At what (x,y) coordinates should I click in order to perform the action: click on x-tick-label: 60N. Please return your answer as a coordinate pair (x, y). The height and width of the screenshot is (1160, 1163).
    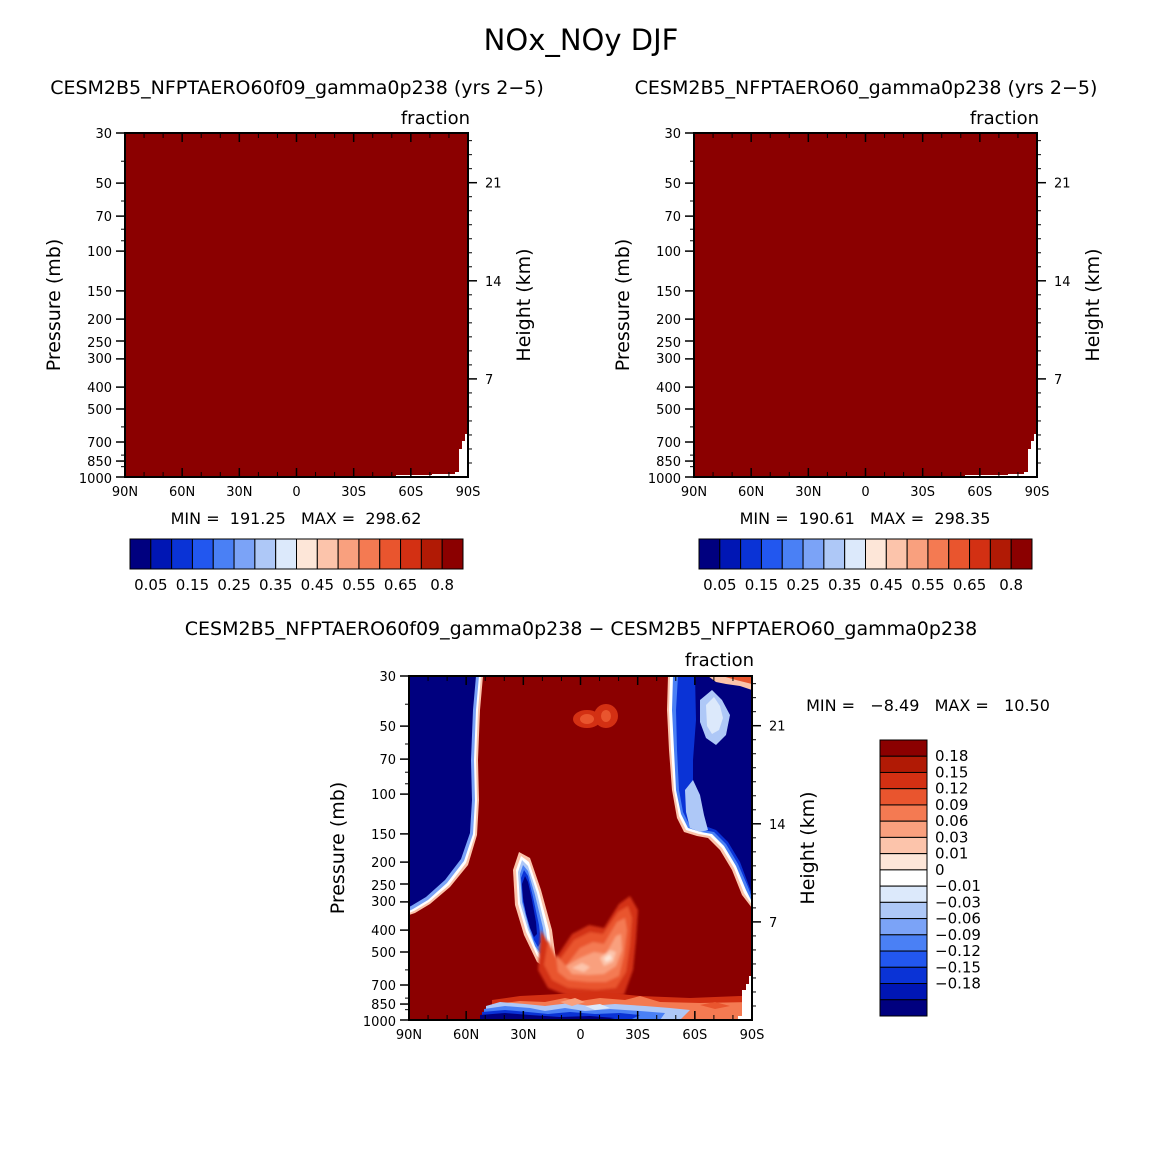
    Looking at the image, I should click on (182, 492).